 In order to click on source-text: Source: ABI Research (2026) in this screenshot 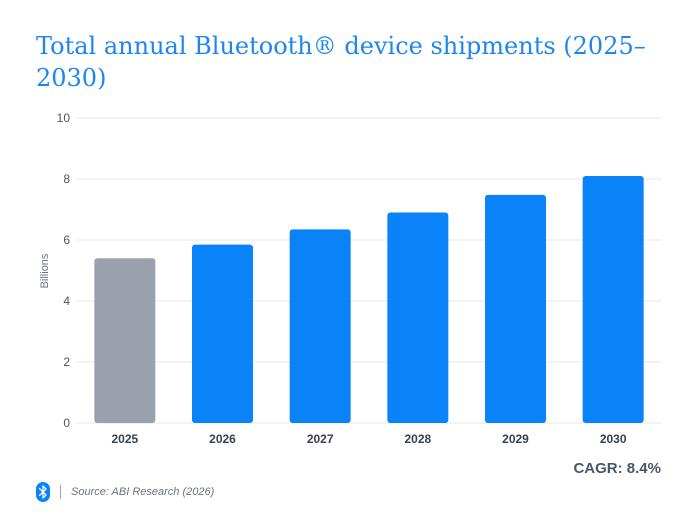, I will do `click(143, 492)`.